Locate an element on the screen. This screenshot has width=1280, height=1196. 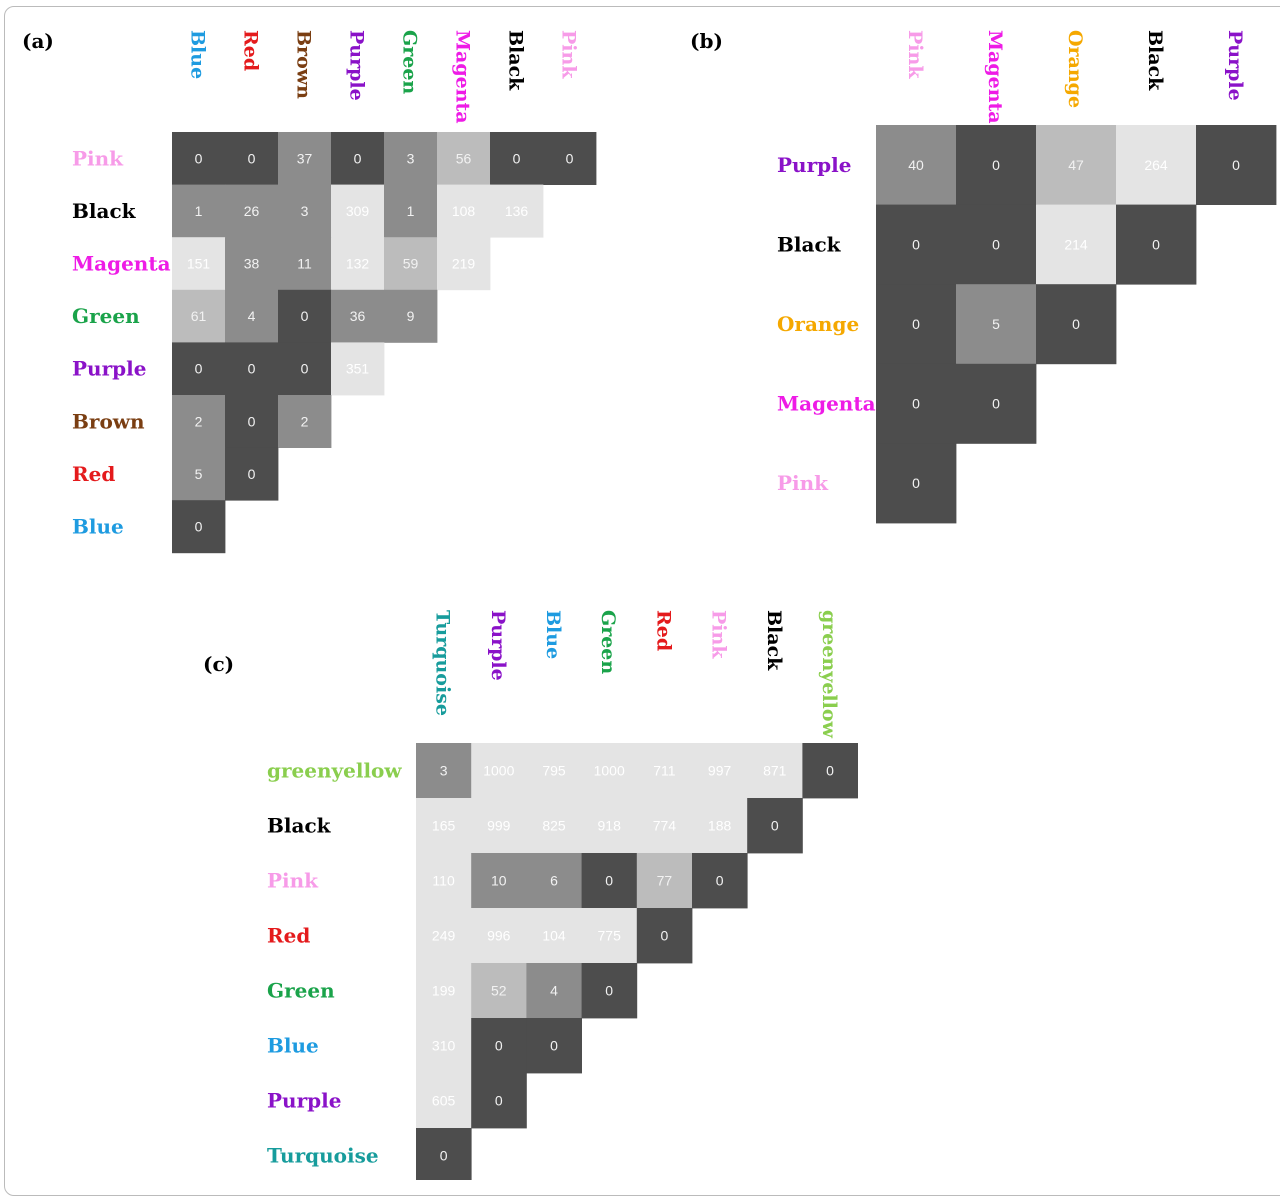
cell-value-label: 996 is located at coordinates (499, 936).